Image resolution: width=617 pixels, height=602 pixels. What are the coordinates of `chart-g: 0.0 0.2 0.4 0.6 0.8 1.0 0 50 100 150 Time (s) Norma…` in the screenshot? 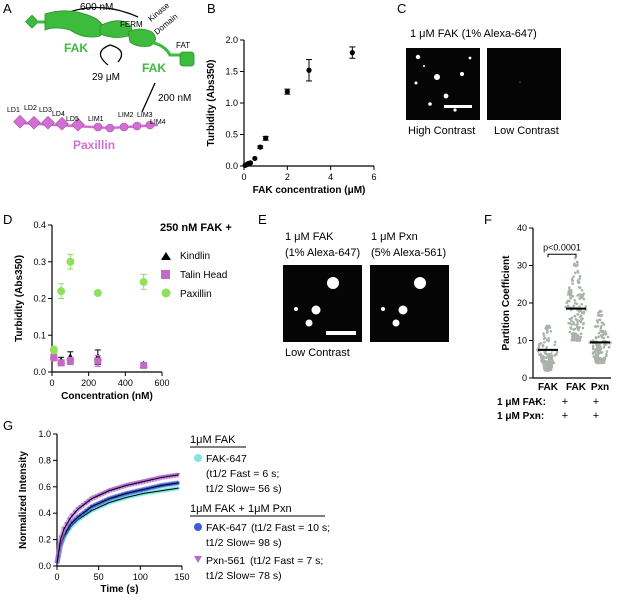 It's located at (104, 512).